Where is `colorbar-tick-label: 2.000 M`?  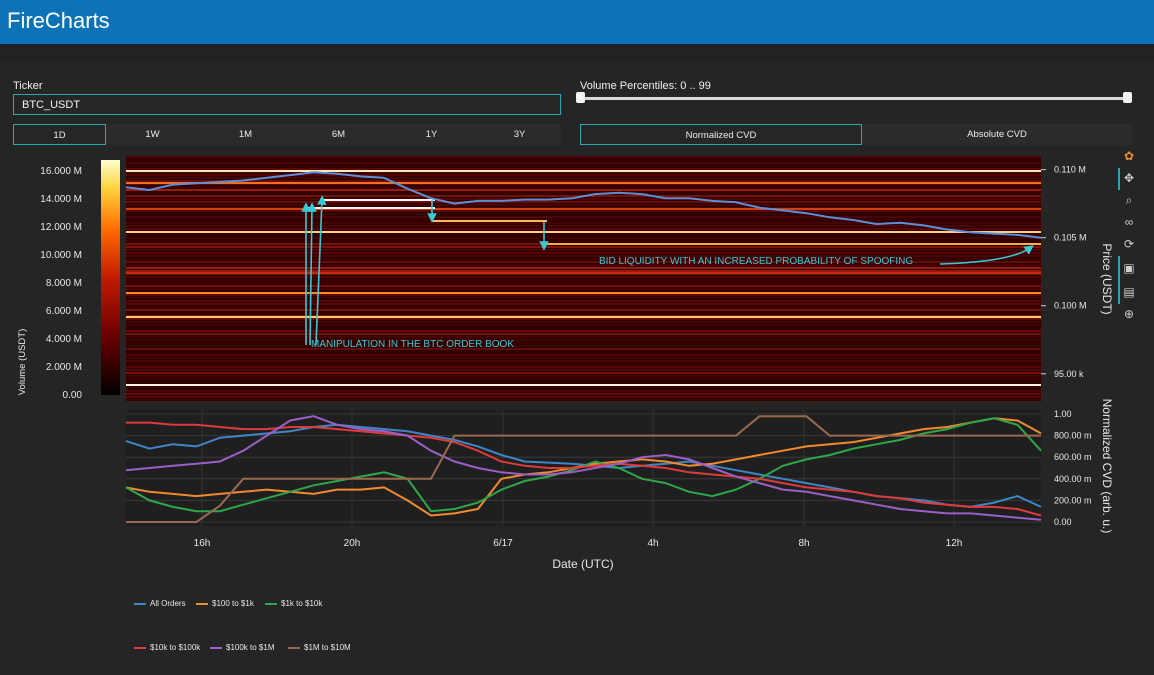 colorbar-tick-label: 2.000 M is located at coordinates (64, 367).